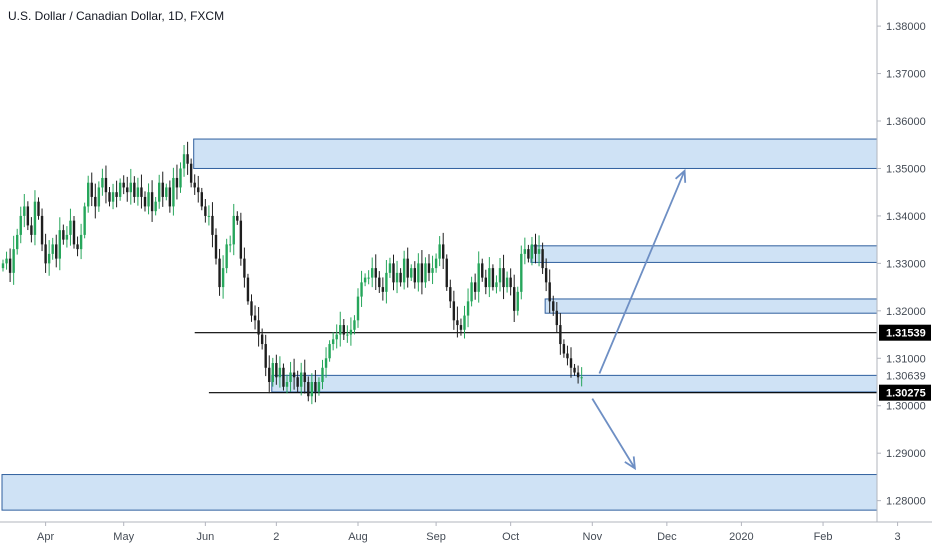  I want to click on x-tick-label: 3, so click(898, 537).